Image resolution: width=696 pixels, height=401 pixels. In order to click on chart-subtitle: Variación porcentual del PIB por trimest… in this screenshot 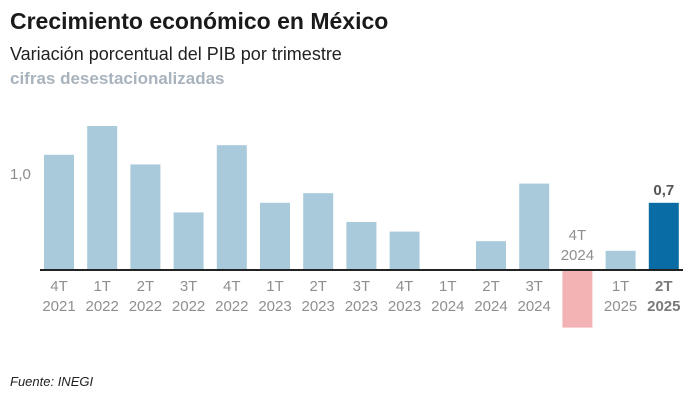, I will do `click(176, 54)`.